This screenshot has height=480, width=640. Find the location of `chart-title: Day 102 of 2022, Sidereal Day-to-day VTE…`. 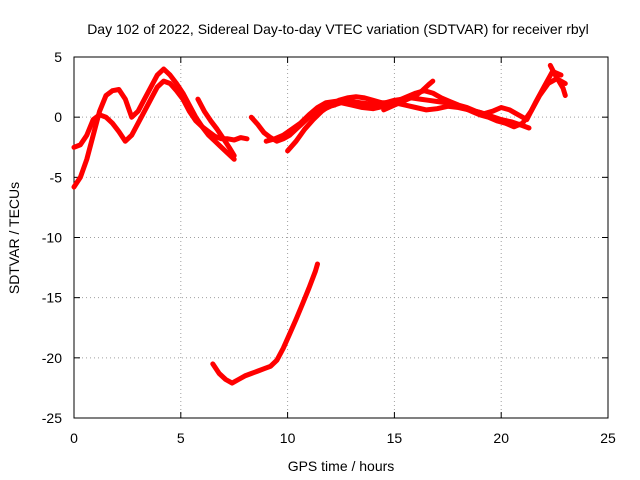

chart-title: Day 102 of 2022, Sidereal Day-to-day VTE… is located at coordinates (338, 29).